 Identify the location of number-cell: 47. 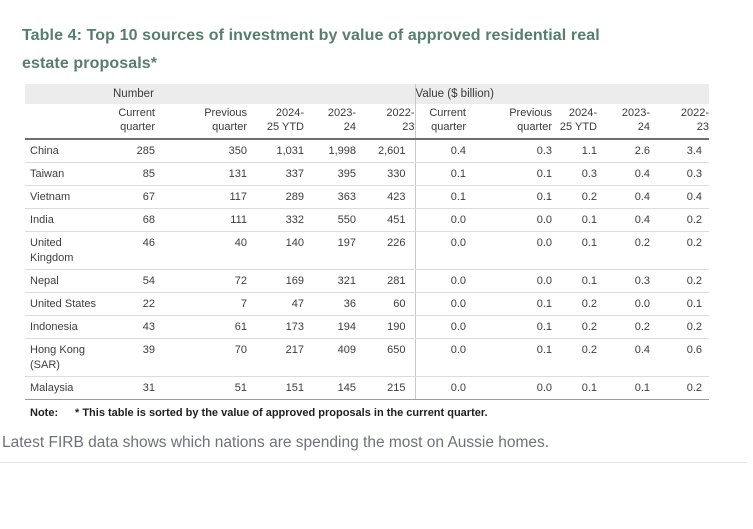
(275, 304).